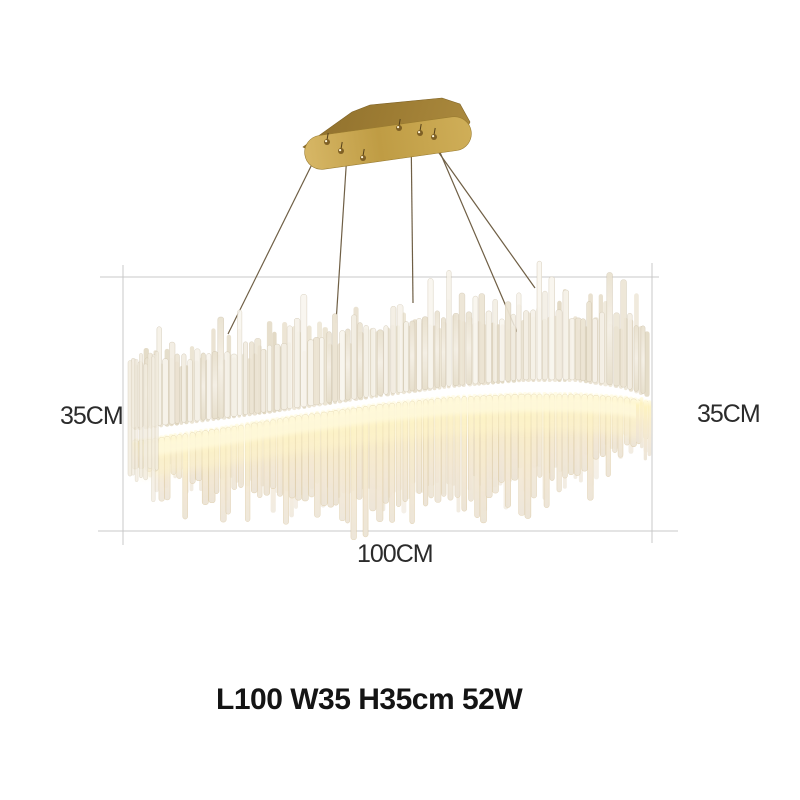  I want to click on canopy-screws, so click(380, 139).